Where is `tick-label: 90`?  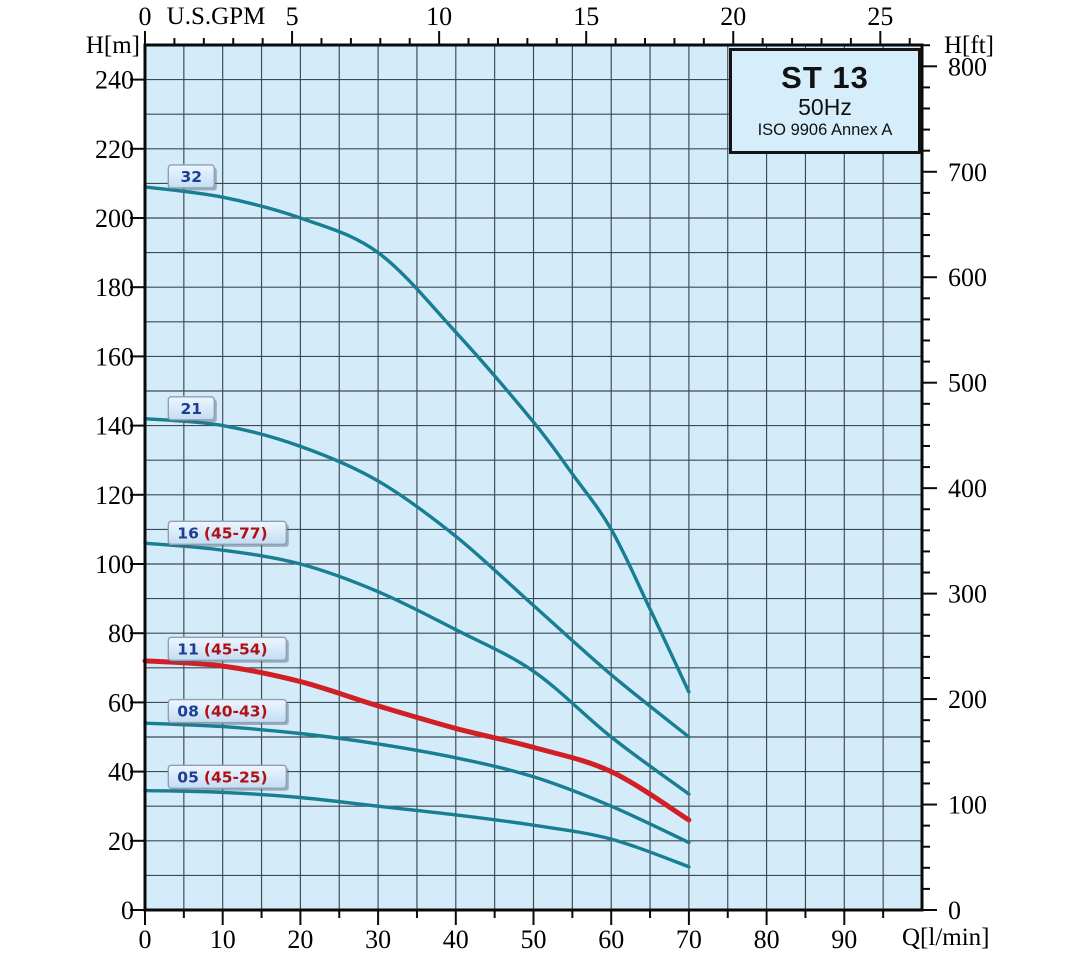
tick-label: 90 is located at coordinates (844, 939).